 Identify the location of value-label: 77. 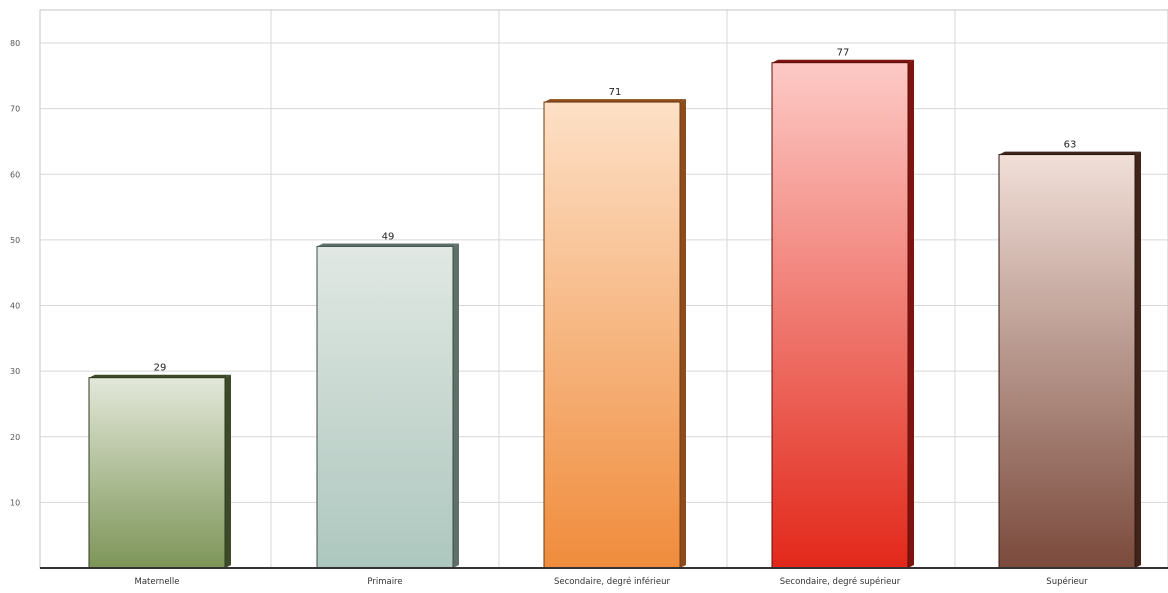
(843, 53).